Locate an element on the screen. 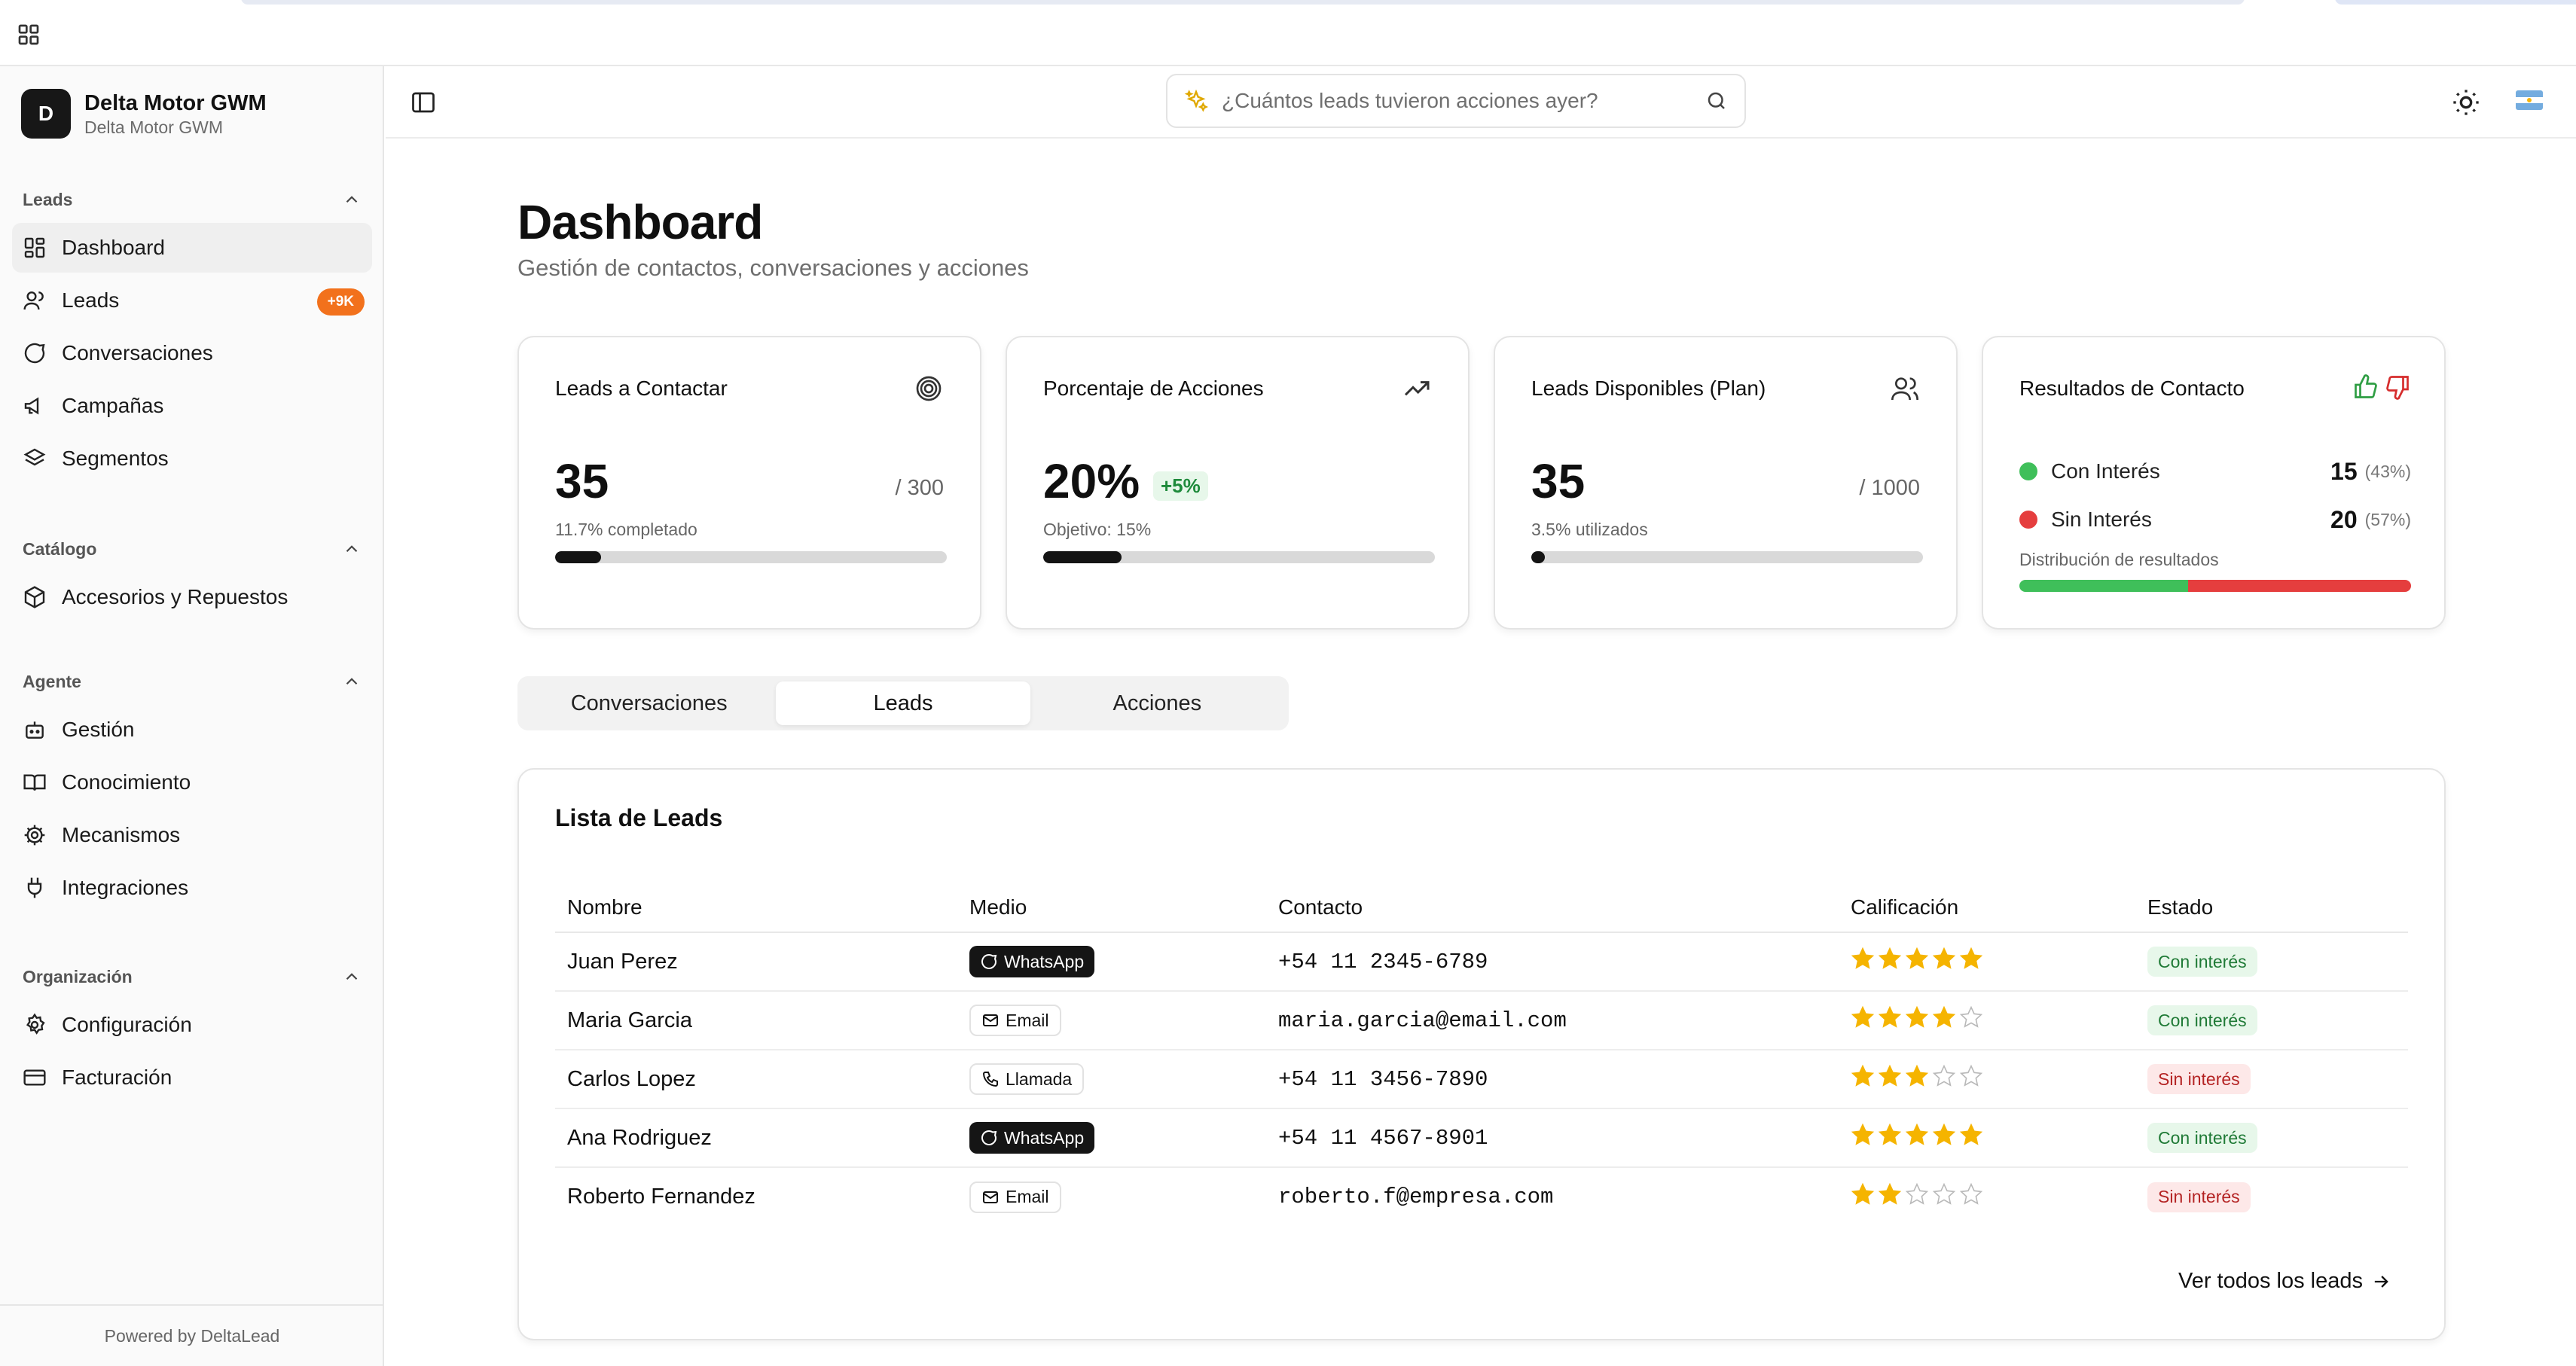  medium-label: Email is located at coordinates (1027, 1196).